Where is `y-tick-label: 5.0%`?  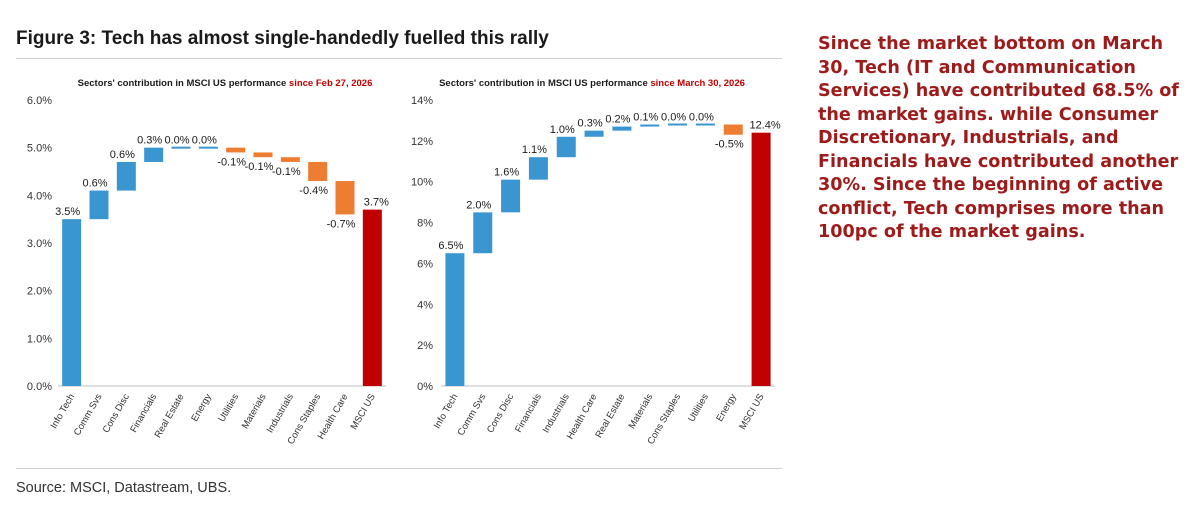 y-tick-label: 5.0% is located at coordinates (39, 149).